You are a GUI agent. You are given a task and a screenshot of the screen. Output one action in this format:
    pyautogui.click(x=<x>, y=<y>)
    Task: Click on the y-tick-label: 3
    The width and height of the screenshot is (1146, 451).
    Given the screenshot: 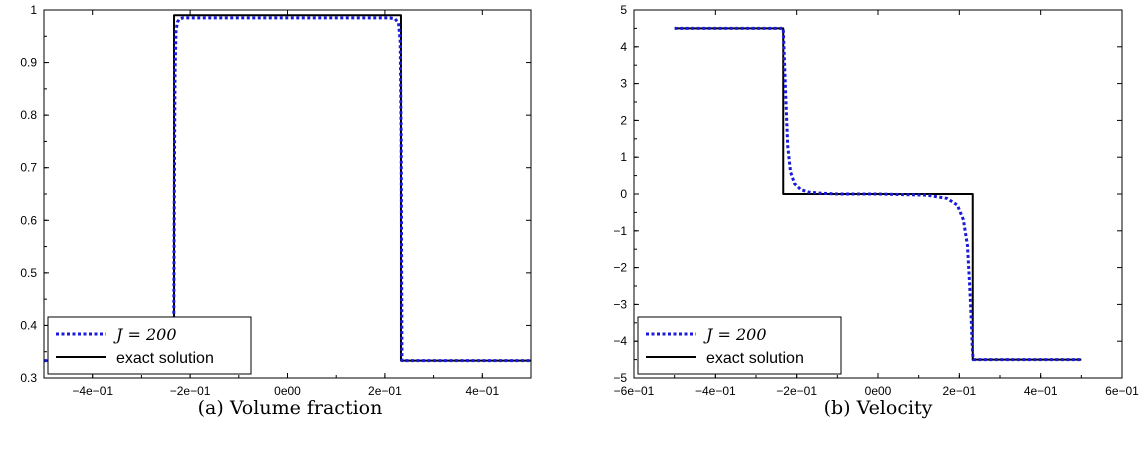 What is the action you would take?
    pyautogui.click(x=623, y=84)
    